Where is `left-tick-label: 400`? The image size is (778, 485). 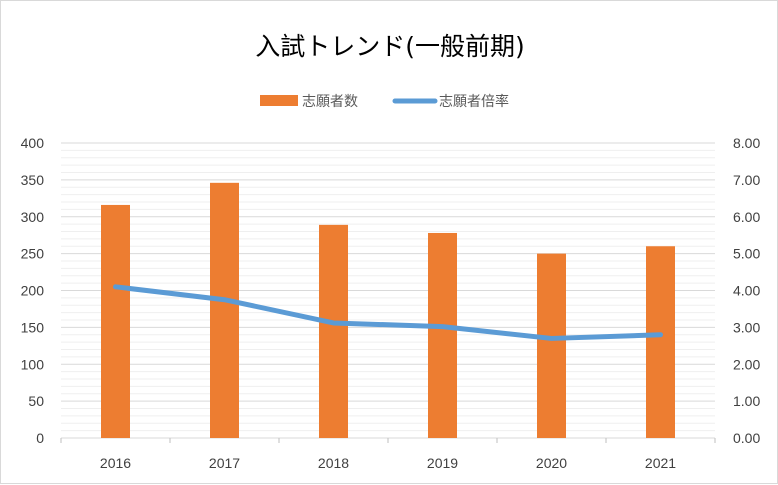 left-tick-label: 400 is located at coordinates (33, 143).